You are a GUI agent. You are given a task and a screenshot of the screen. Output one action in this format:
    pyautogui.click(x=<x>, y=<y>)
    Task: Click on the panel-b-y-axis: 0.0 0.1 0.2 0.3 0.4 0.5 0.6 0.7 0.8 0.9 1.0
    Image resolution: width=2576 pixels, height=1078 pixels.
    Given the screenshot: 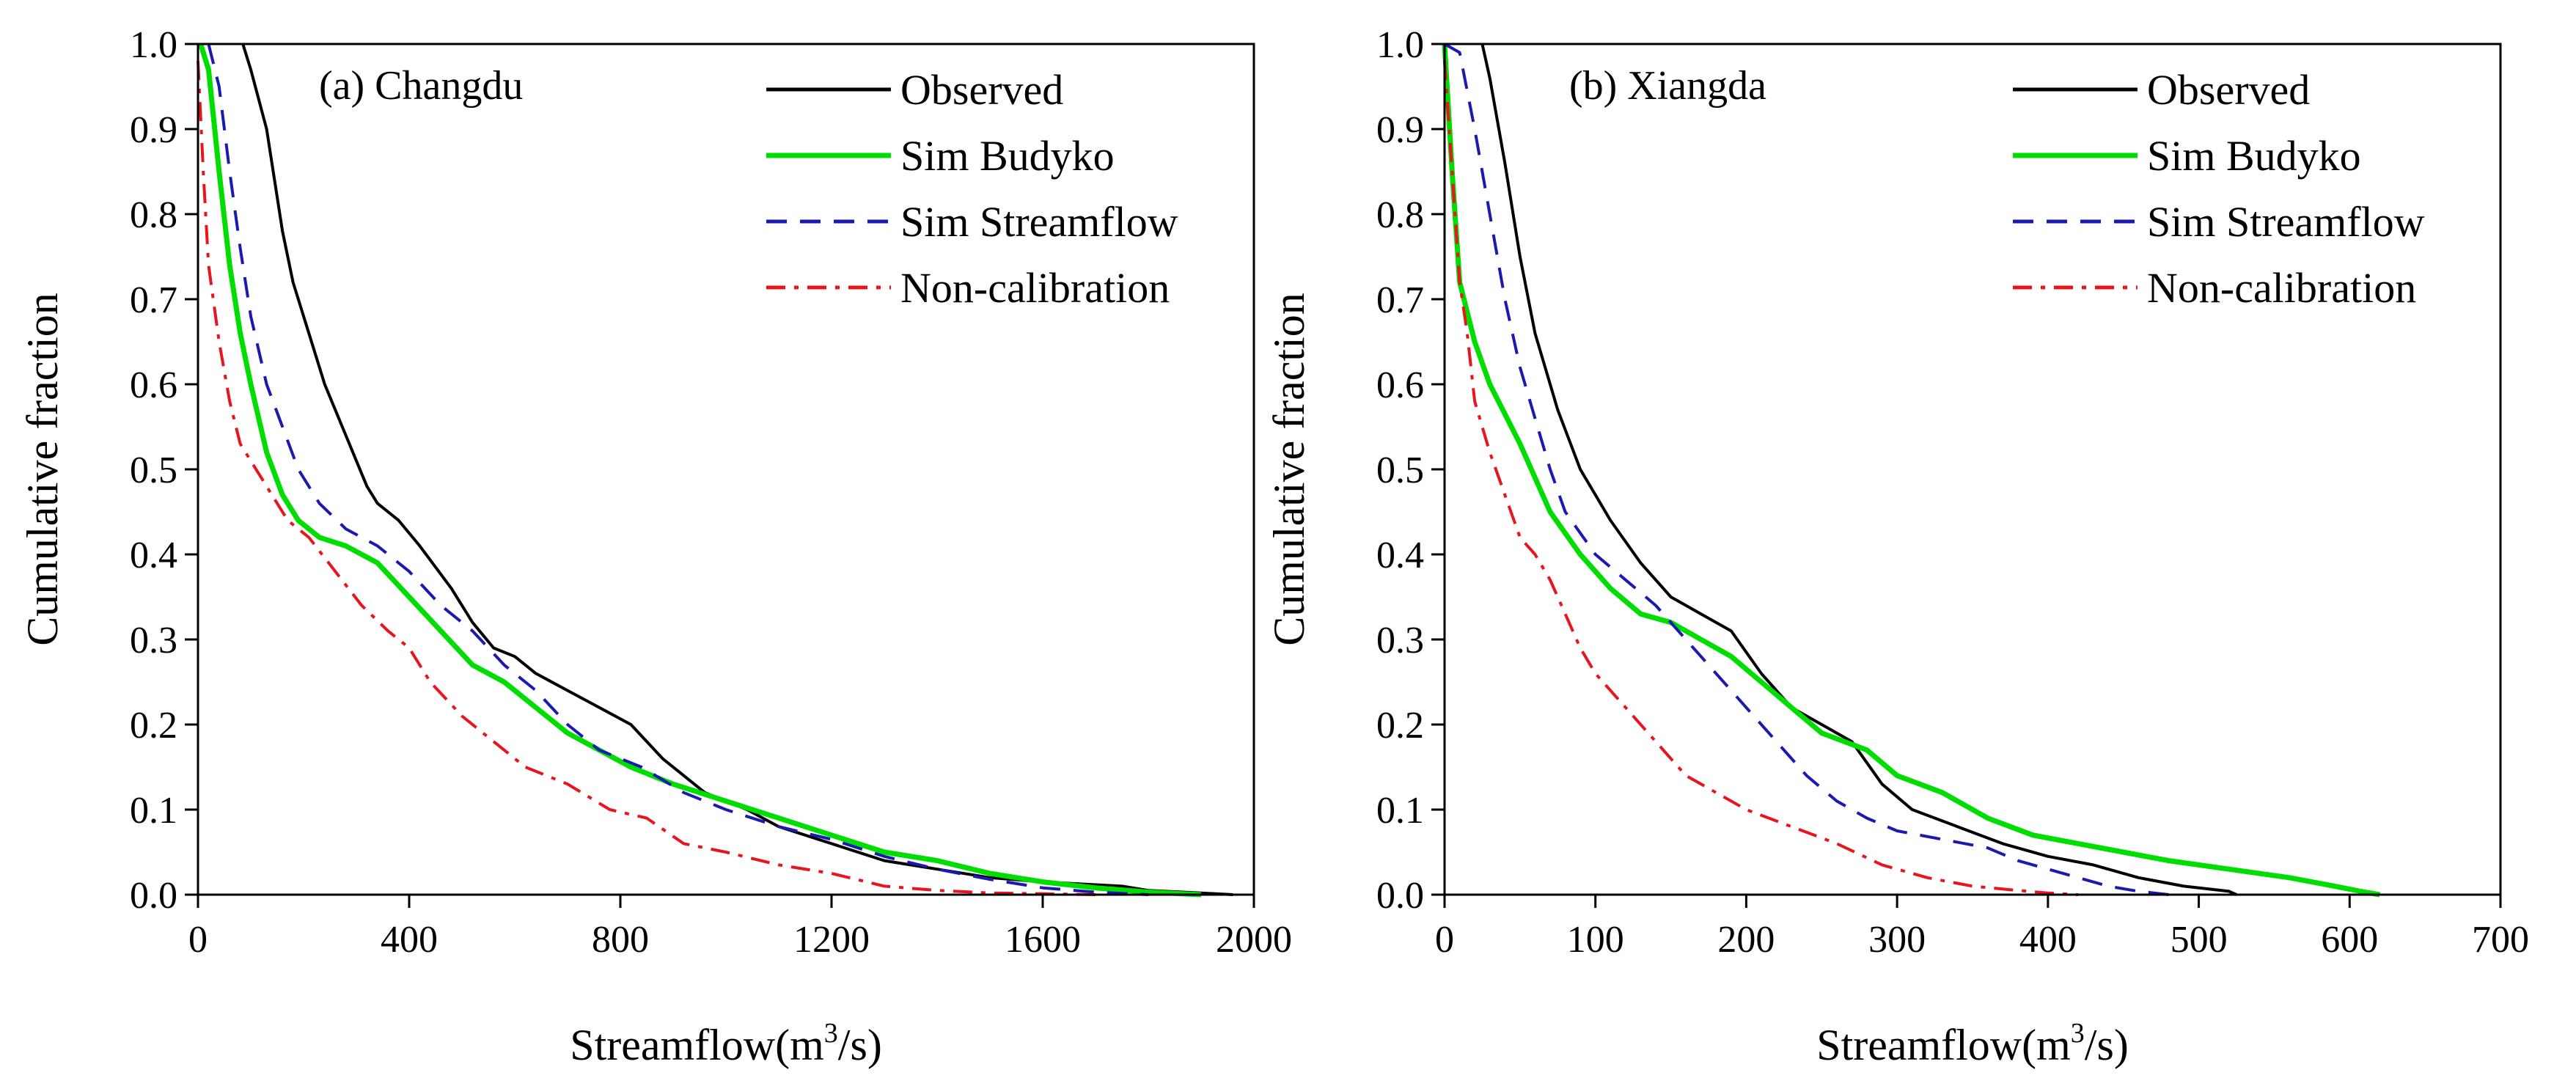 What is the action you would take?
    pyautogui.click(x=1410, y=470)
    